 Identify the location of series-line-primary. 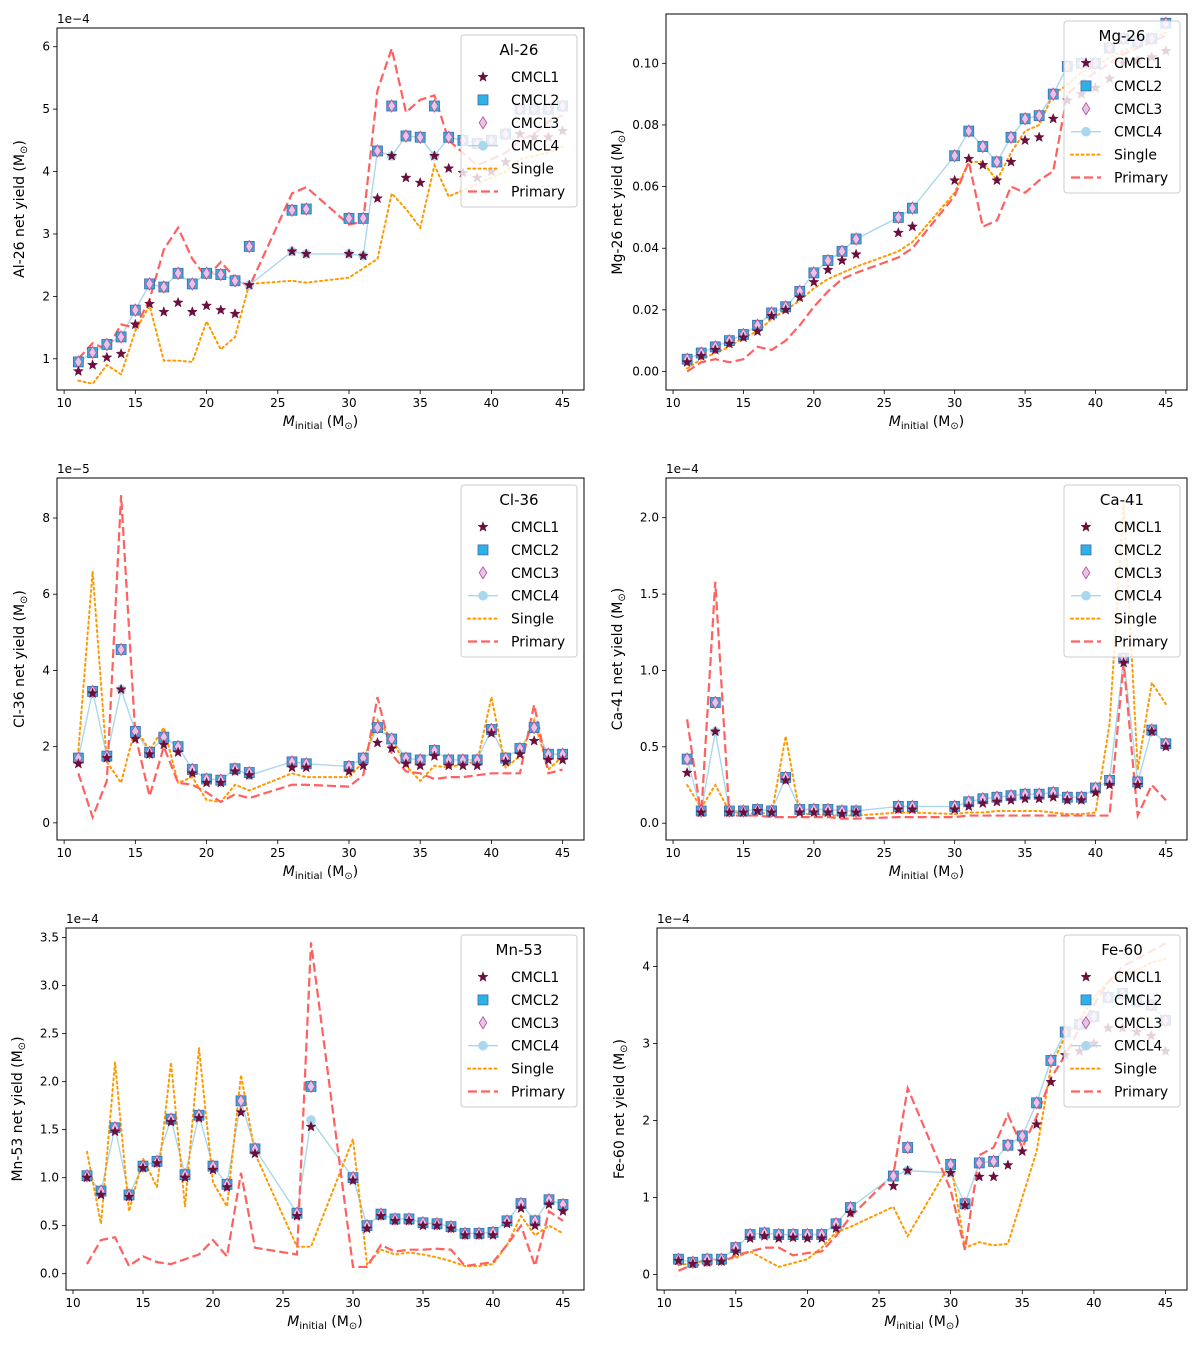
(320, 658).